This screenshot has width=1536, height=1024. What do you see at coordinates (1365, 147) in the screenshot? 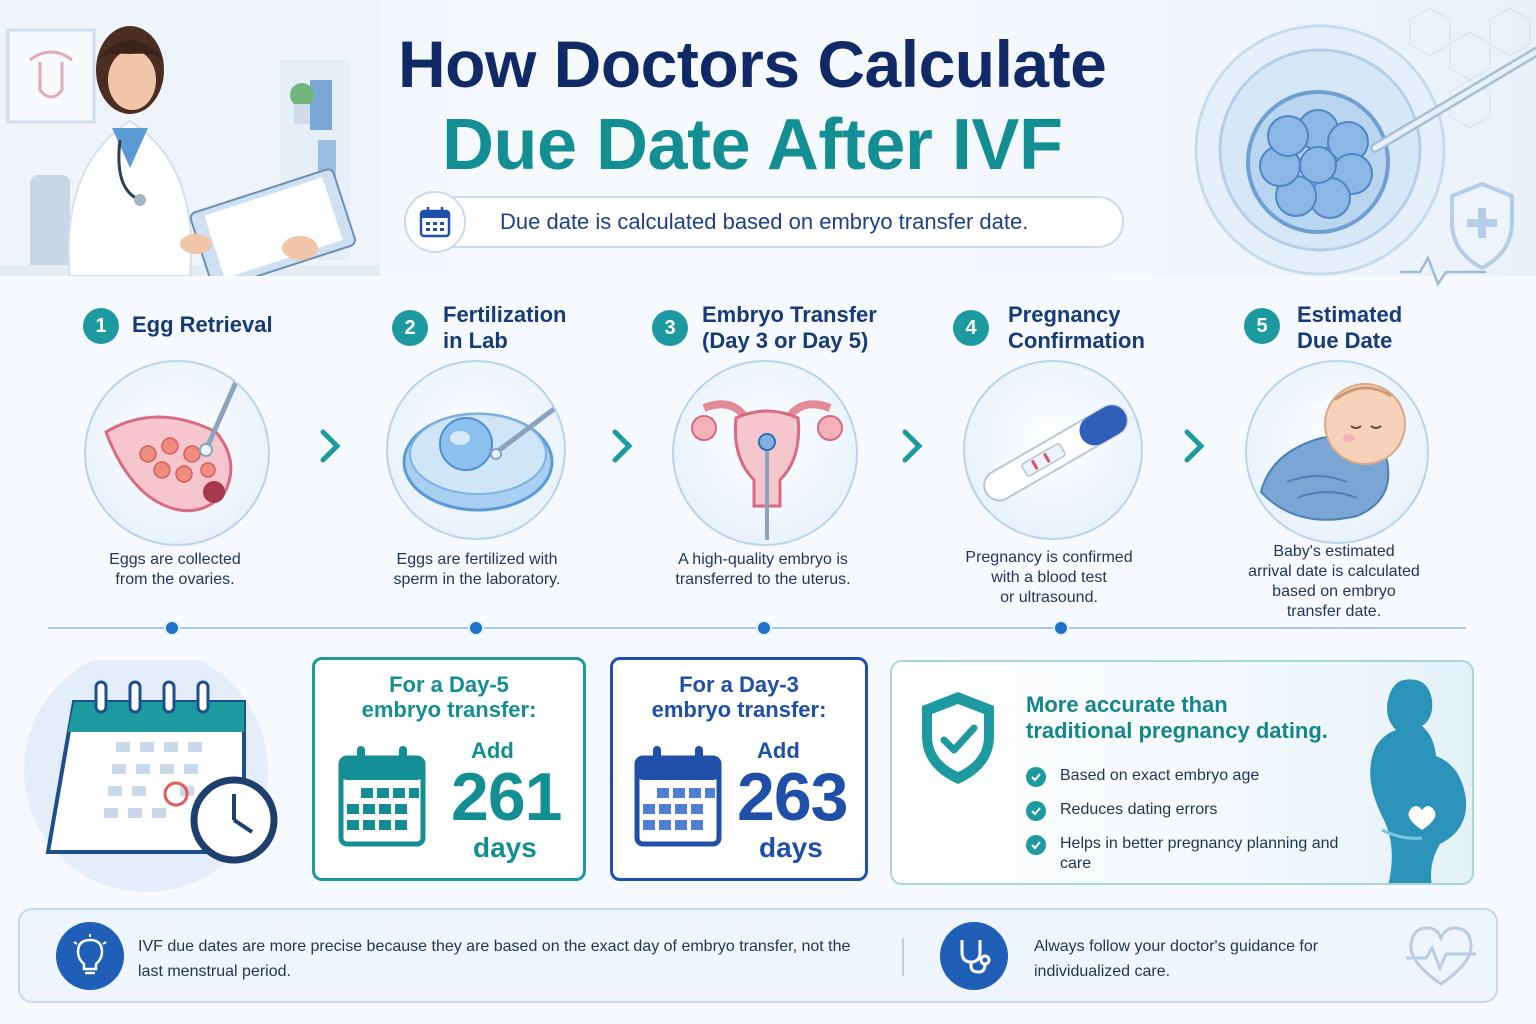
I see `embryo-illustration` at bounding box center [1365, 147].